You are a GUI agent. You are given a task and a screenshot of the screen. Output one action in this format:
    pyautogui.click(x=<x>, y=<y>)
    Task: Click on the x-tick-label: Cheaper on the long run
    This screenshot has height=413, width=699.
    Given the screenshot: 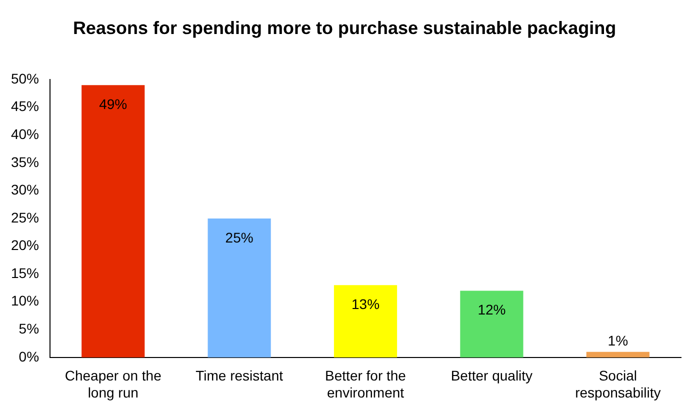 What is the action you would take?
    pyautogui.click(x=113, y=384)
    